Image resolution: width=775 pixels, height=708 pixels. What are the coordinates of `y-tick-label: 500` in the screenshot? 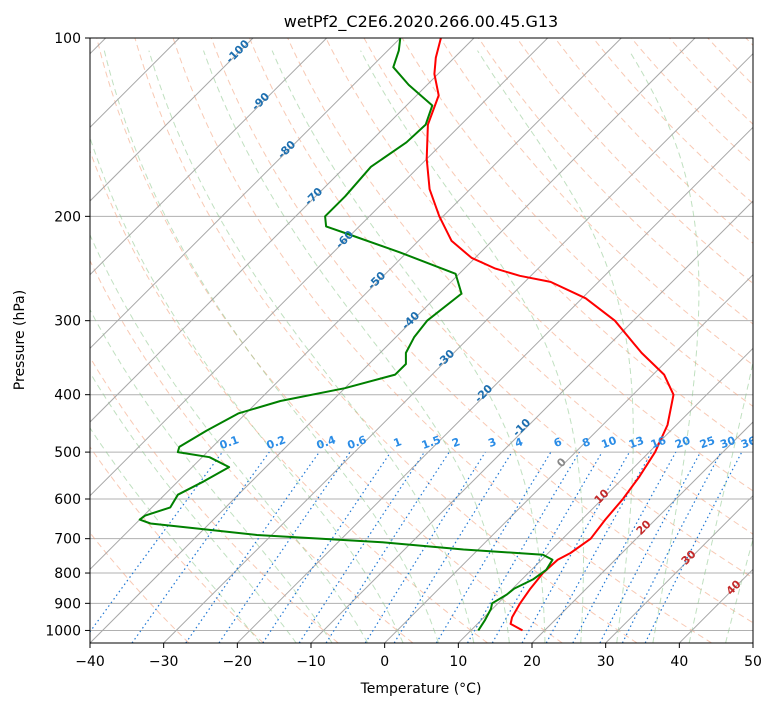 It's located at (67, 453).